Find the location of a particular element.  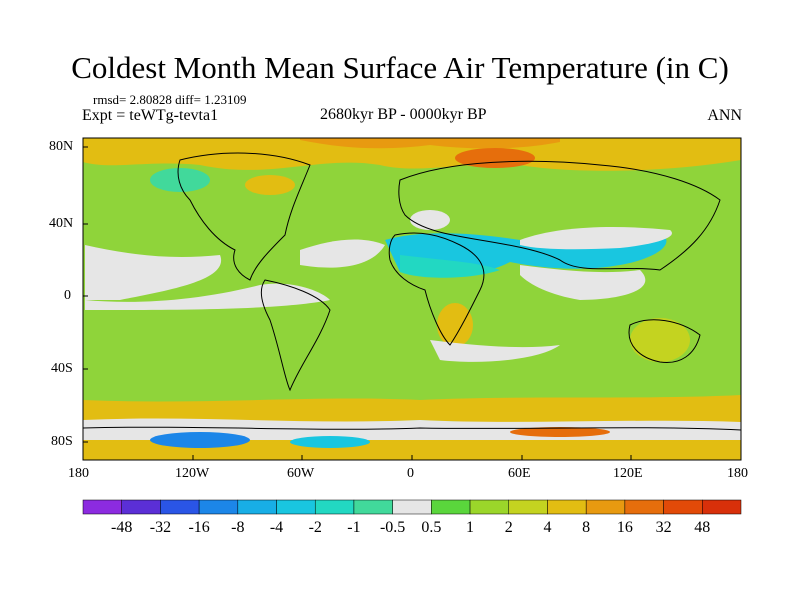

experiment-label: Expt = teWTg-tevta1 is located at coordinates (150, 115).